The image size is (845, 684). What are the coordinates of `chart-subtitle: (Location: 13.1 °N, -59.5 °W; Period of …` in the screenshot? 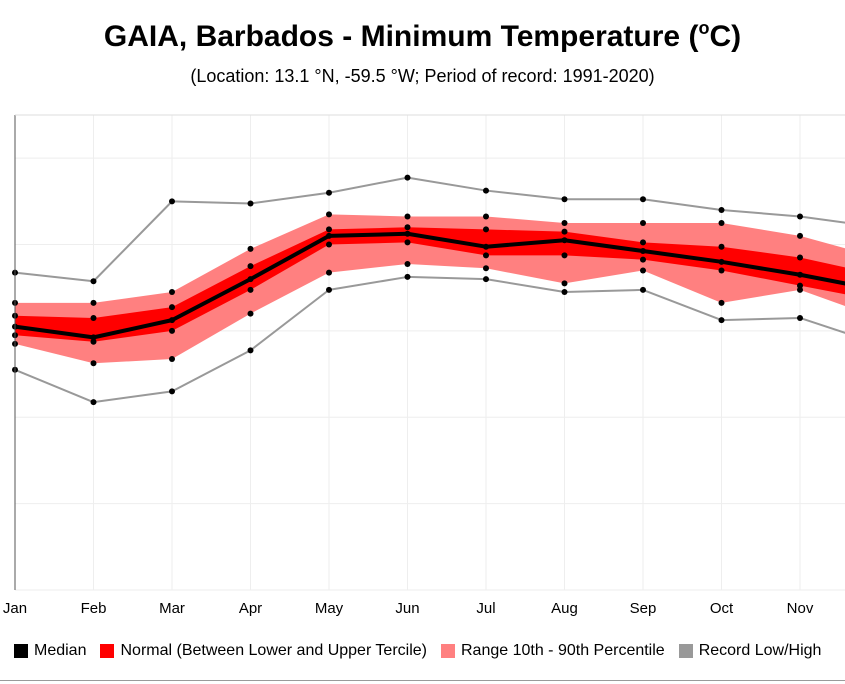 It's located at (422, 76).